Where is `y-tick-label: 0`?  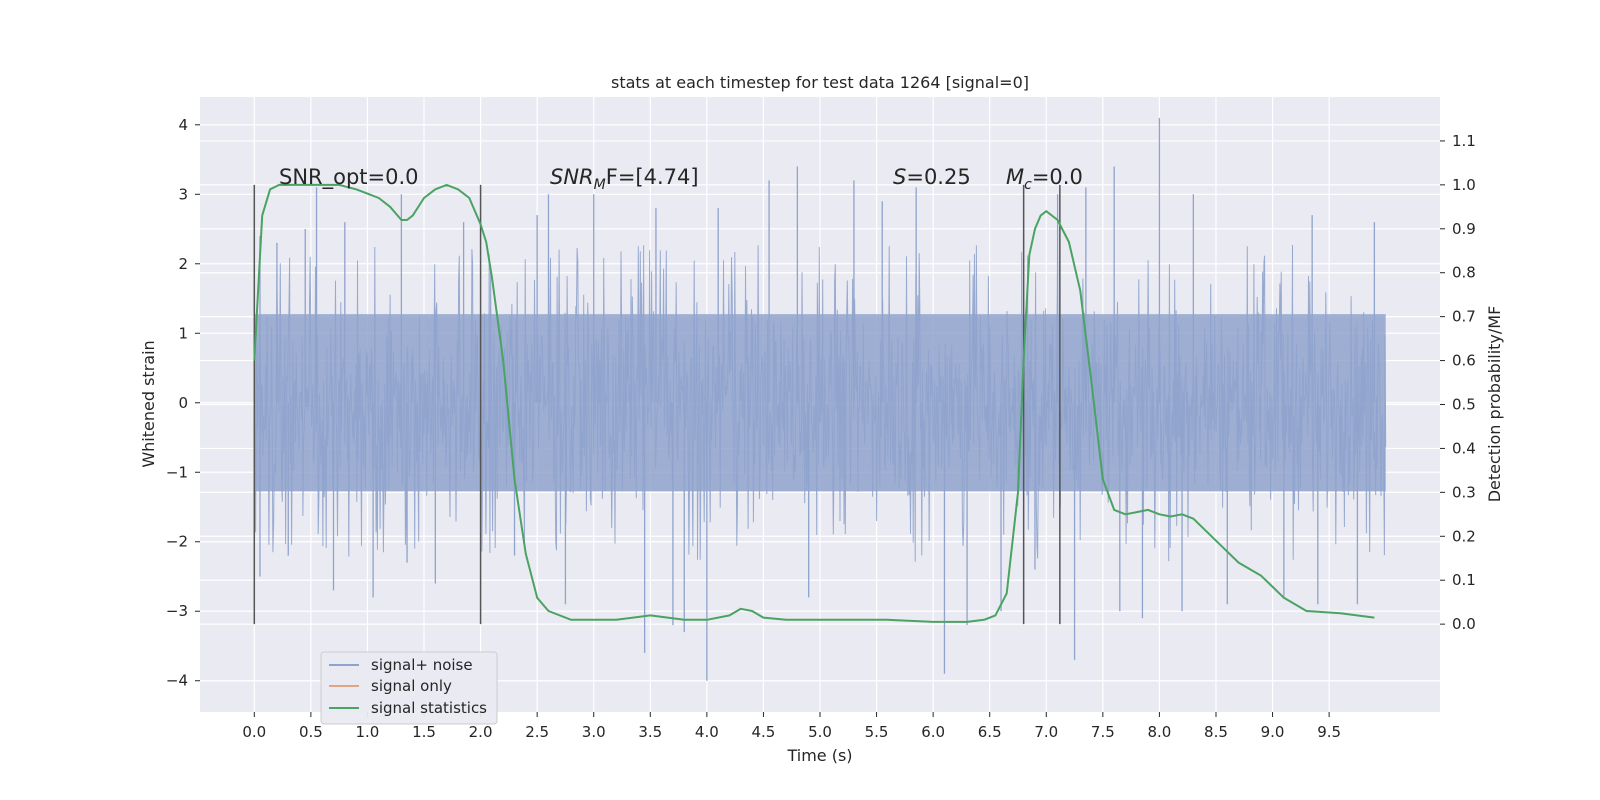
y-tick-label: 0 is located at coordinates (183, 403).